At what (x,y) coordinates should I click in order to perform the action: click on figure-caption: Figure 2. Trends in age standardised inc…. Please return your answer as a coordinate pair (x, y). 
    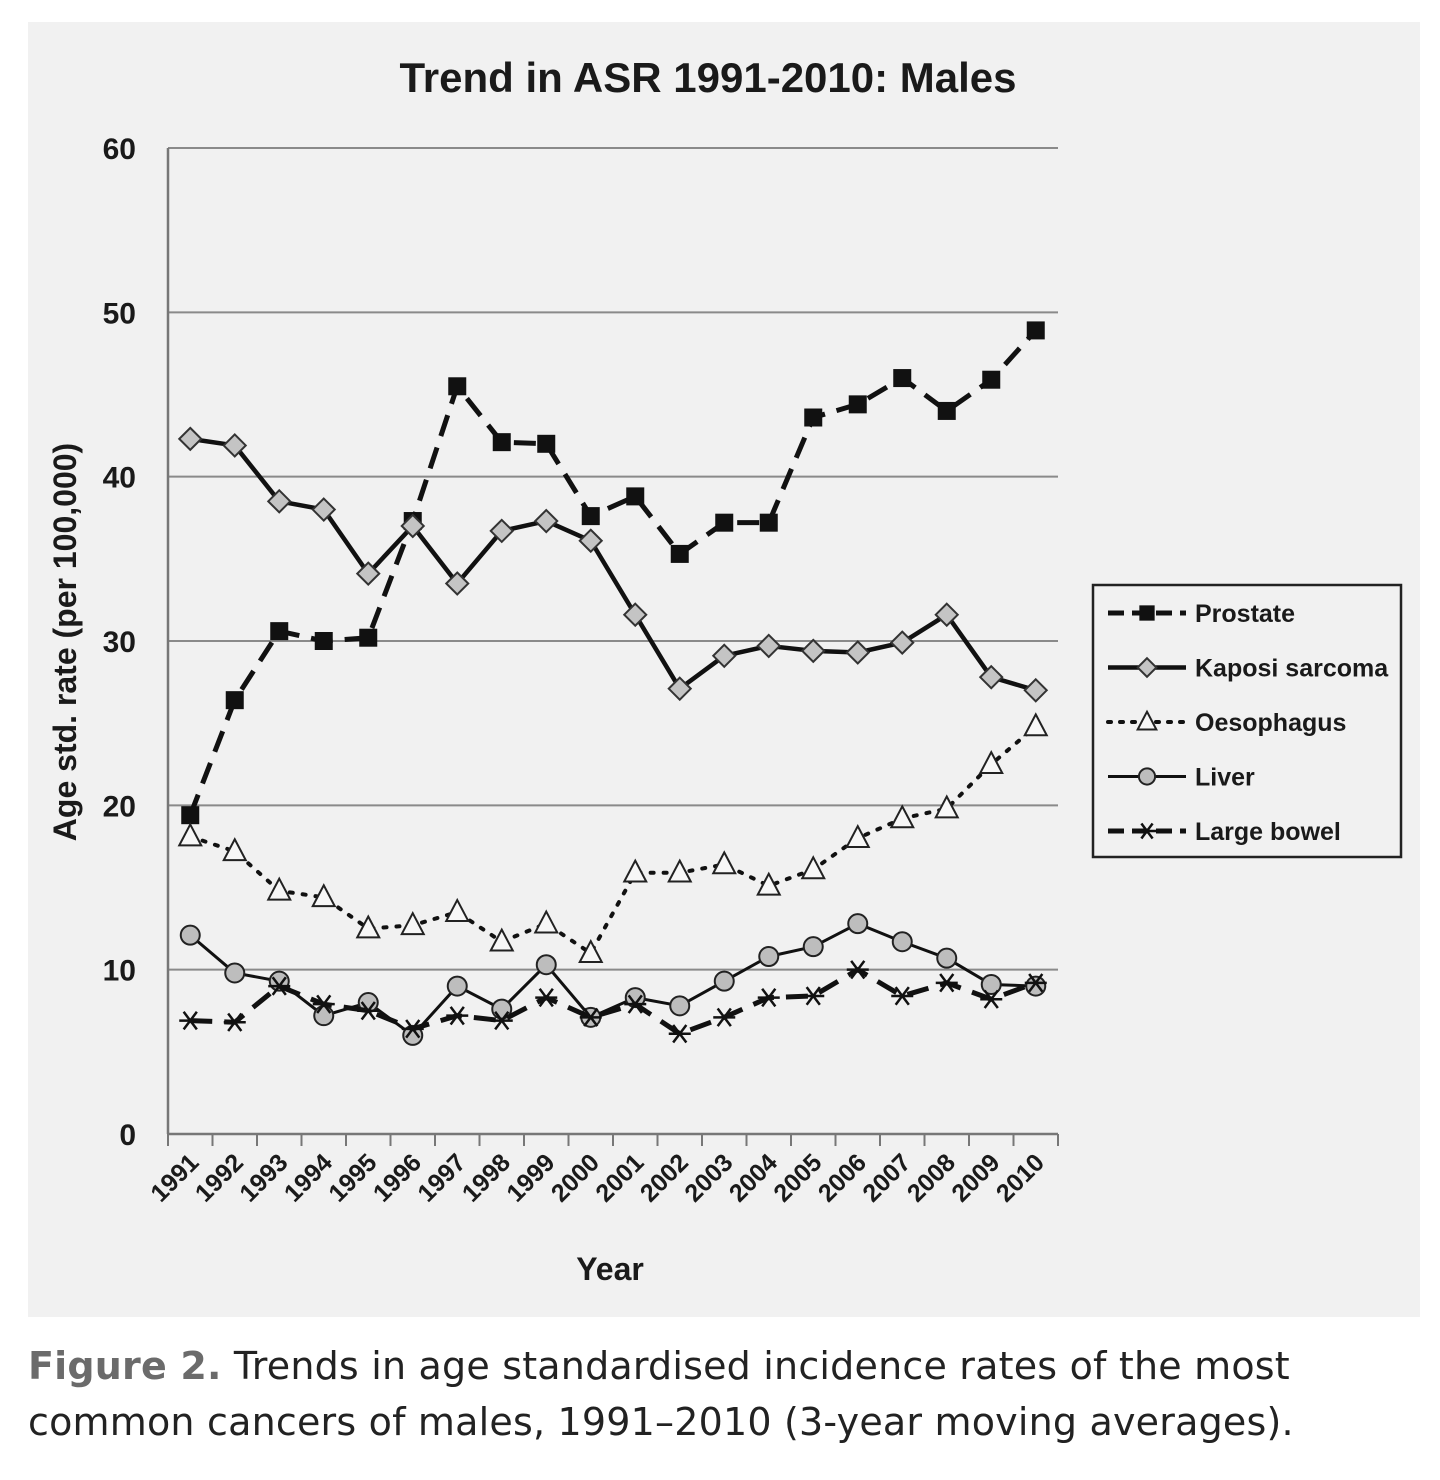
    Looking at the image, I should click on (723, 1394).